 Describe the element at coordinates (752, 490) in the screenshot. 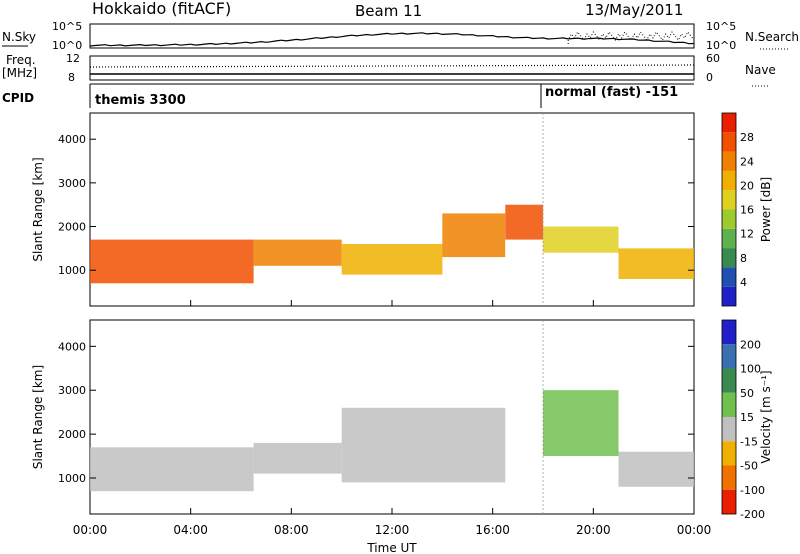

I see `velocity-colorbar-tick: -100` at that location.